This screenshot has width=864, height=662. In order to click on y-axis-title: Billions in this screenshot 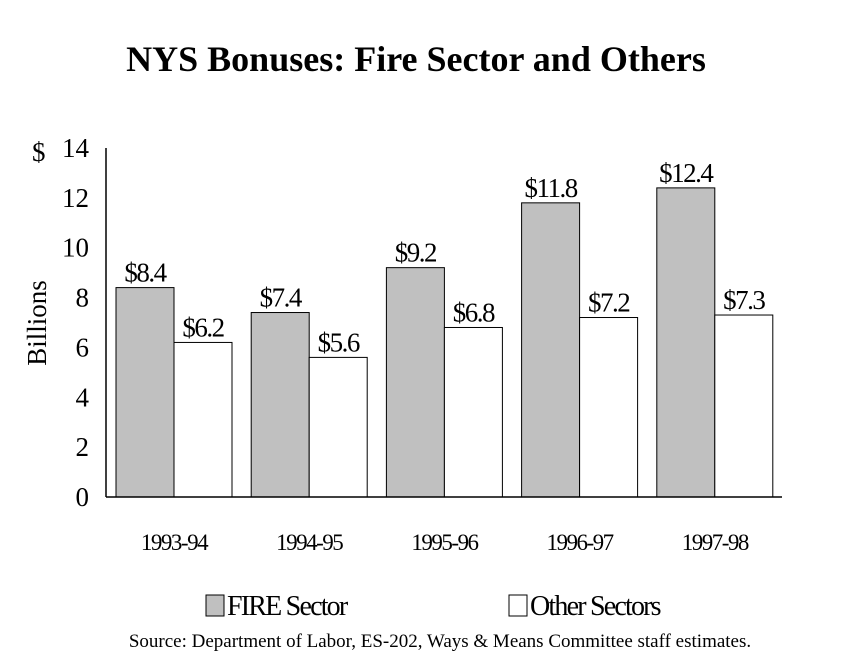, I will do `click(37, 323)`.